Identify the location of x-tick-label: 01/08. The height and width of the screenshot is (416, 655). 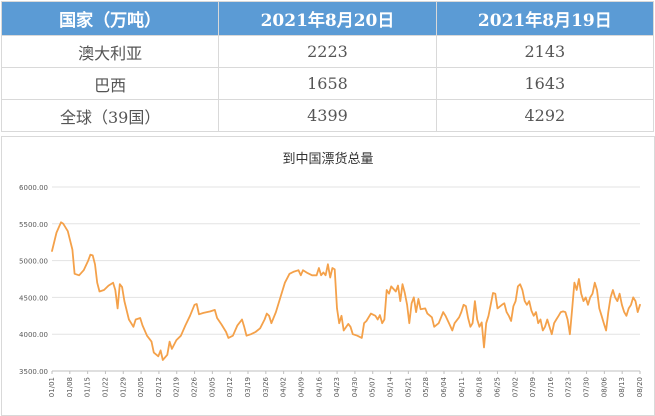
(70, 387).